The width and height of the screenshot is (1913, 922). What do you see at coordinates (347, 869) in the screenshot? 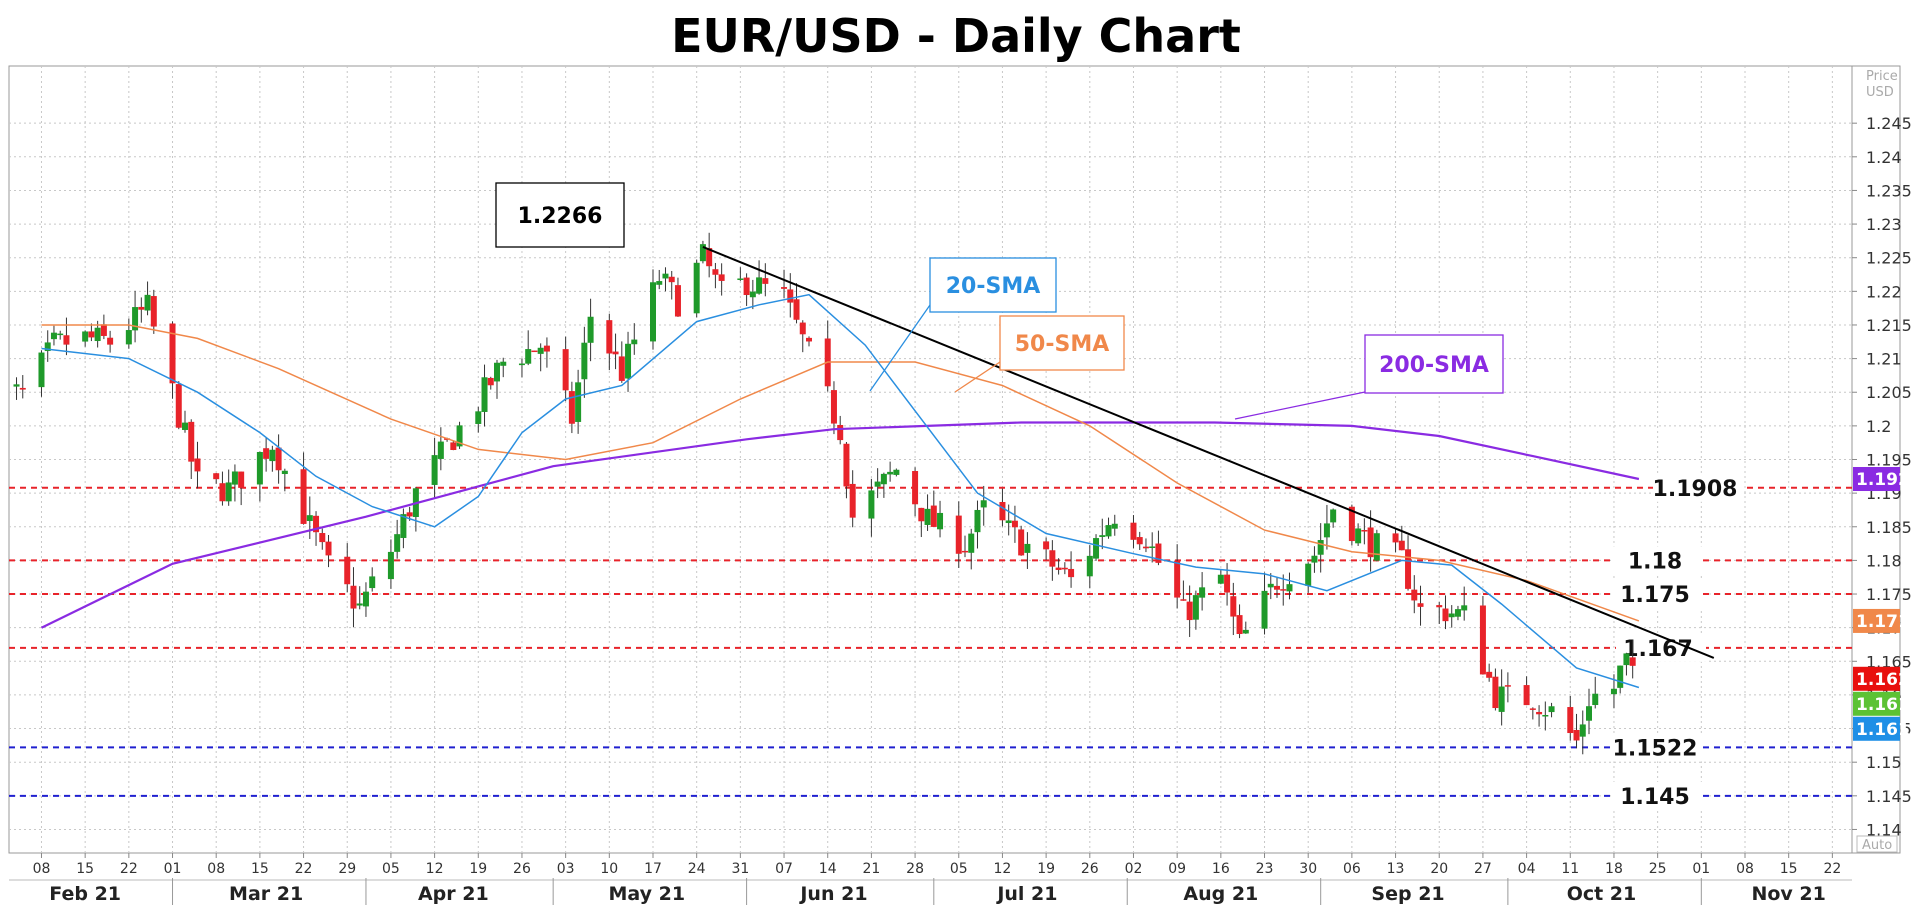
I see `x-tick-label: 29` at bounding box center [347, 869].